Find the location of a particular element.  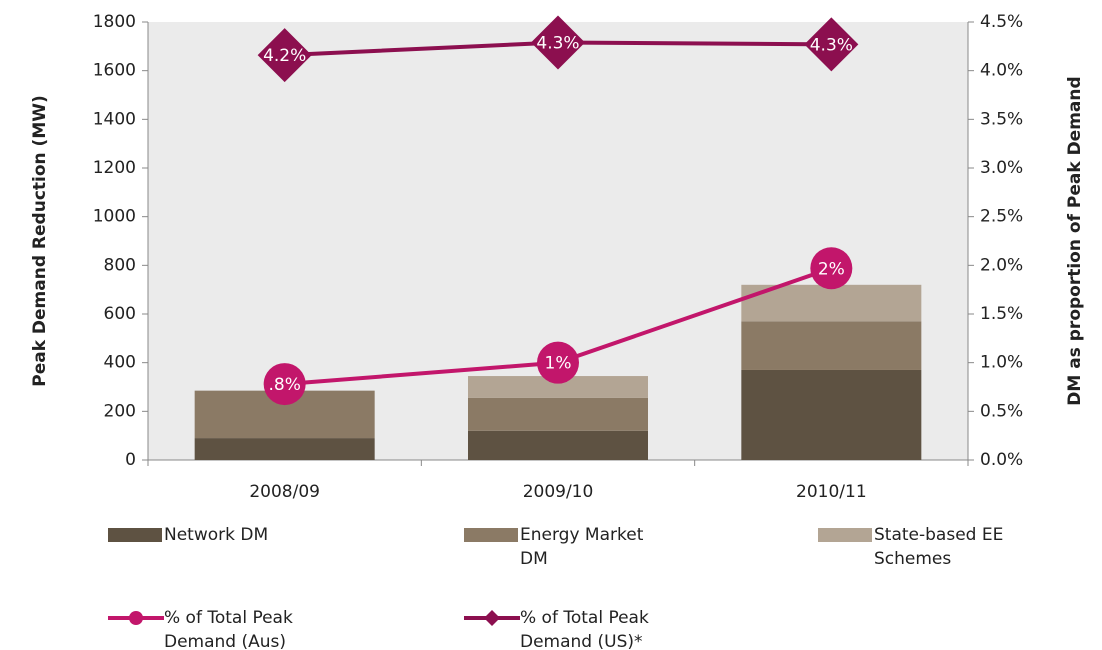

legend-label: State-based EE Schemes is located at coordinates (939, 547).